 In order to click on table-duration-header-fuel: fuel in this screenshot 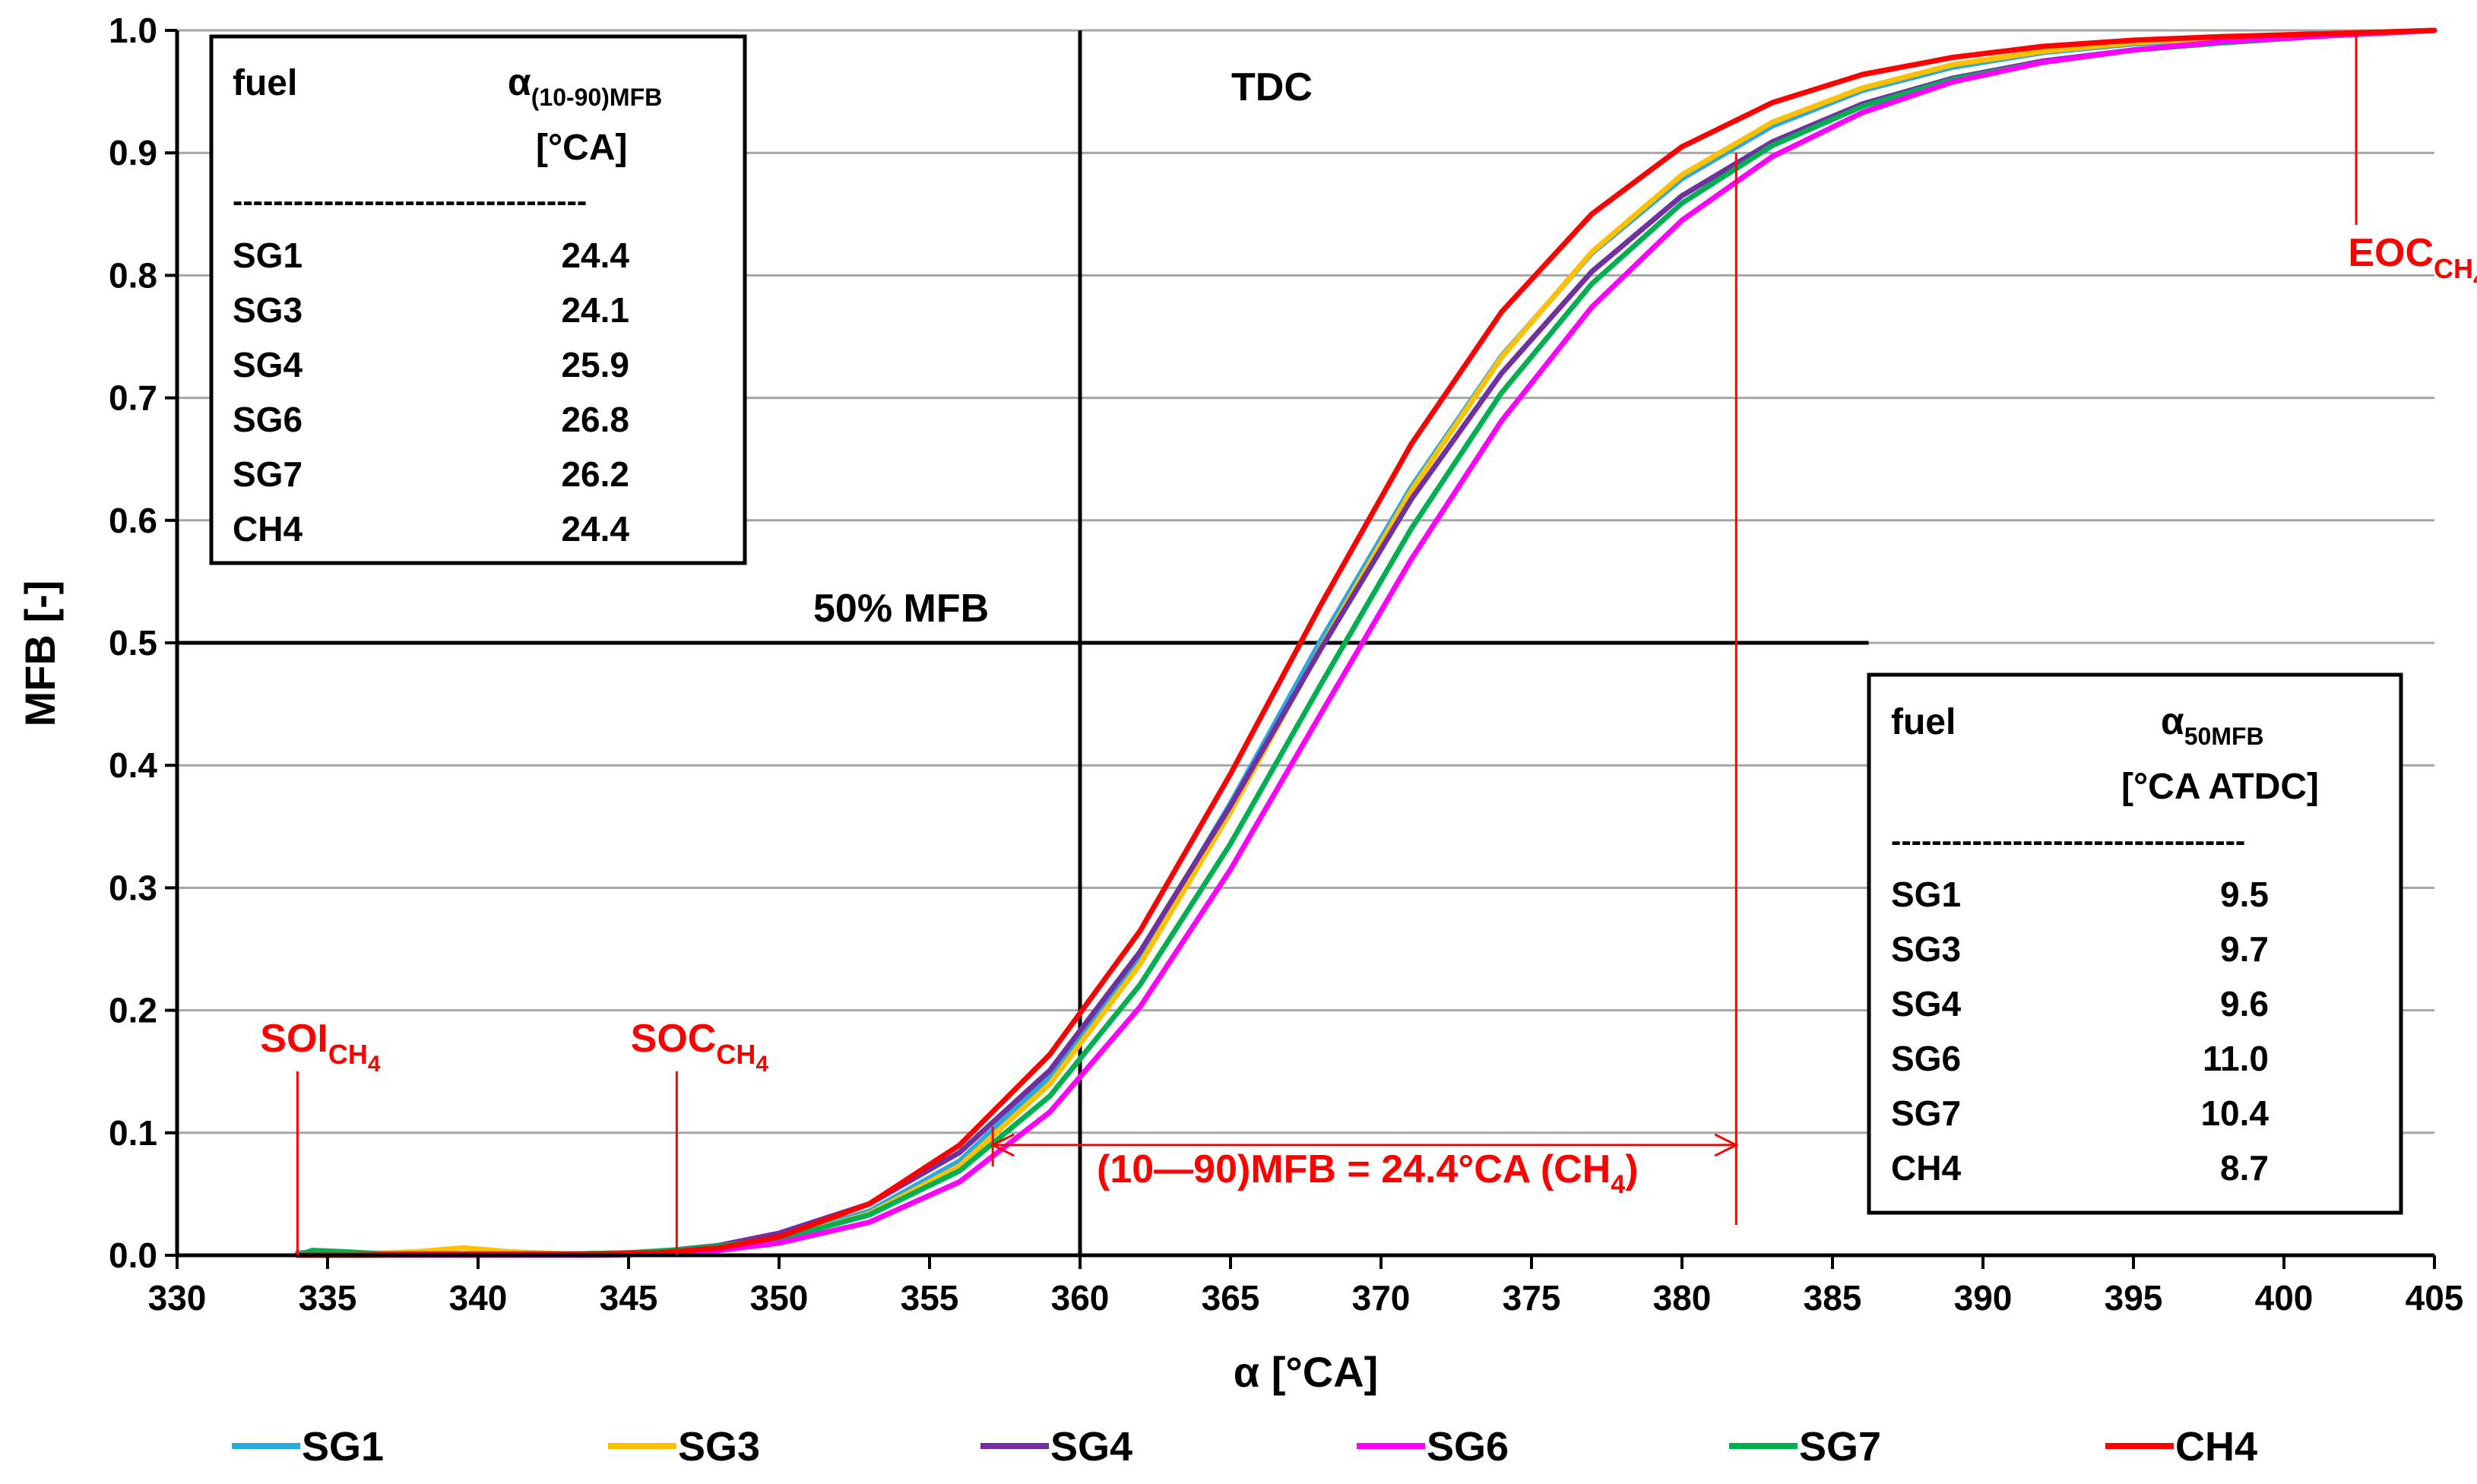, I will do `click(265, 83)`.